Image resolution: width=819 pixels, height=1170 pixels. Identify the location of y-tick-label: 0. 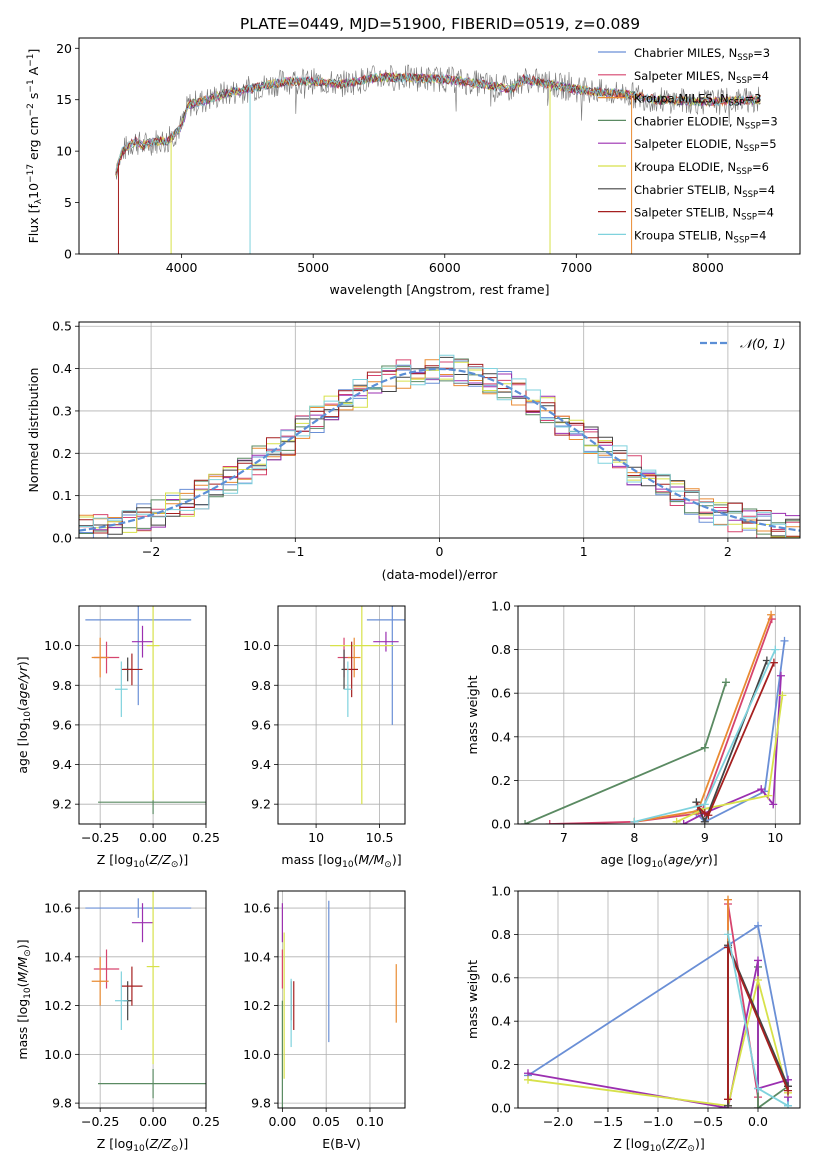
(68, 254).